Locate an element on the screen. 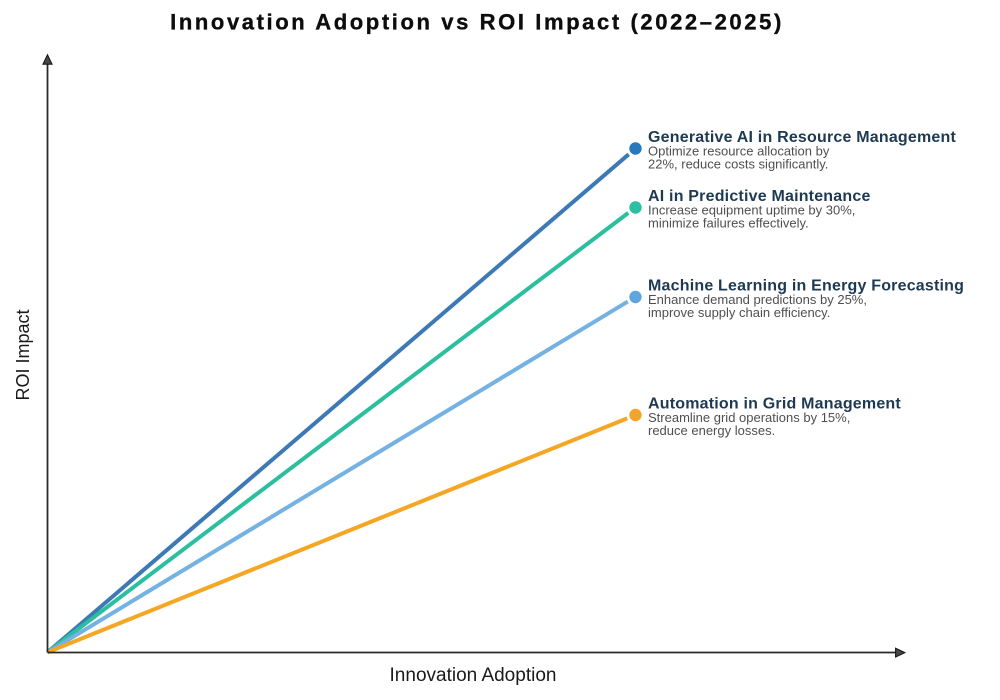 The image size is (1000, 700). svg-text:22%, reduce costs significantl: 22%, reduce costs significantly. is located at coordinates (738, 164).